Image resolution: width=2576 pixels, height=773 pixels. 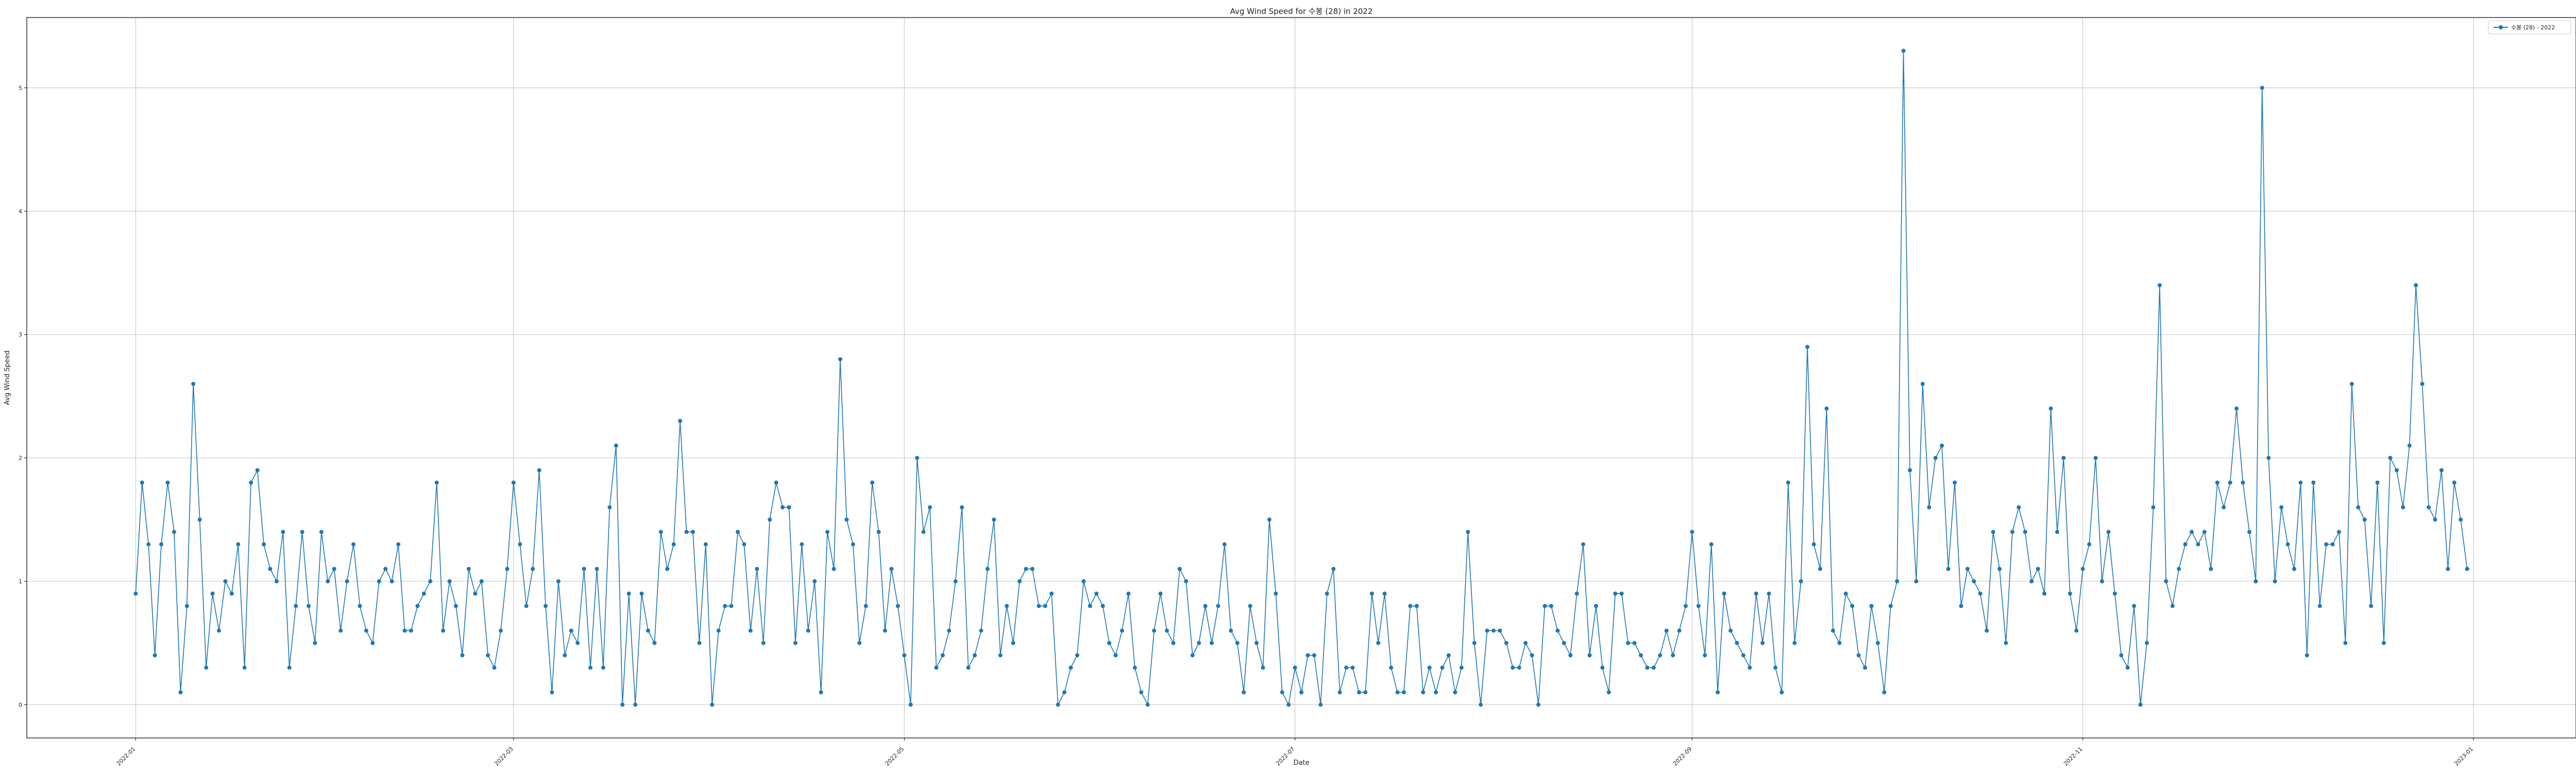 I want to click on y-axis-label: Avg Wind Speed, so click(x=8, y=377).